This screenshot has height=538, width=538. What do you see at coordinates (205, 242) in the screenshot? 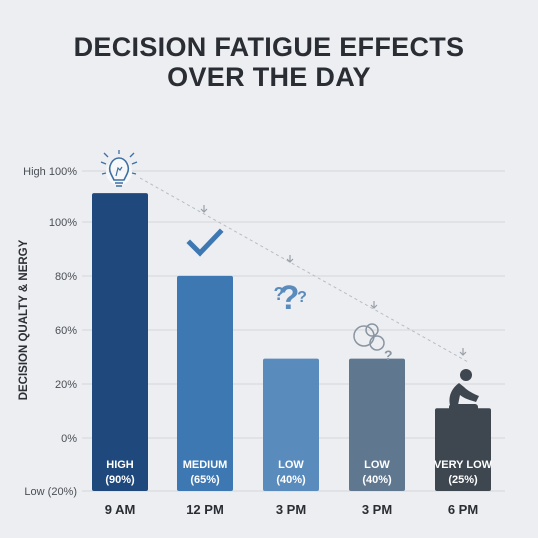
I see `checkmark-icon` at bounding box center [205, 242].